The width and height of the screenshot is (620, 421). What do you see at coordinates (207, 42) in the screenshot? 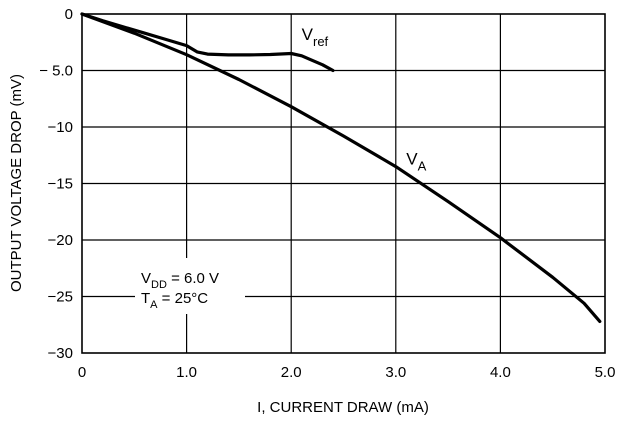
I see `series-line-vref` at bounding box center [207, 42].